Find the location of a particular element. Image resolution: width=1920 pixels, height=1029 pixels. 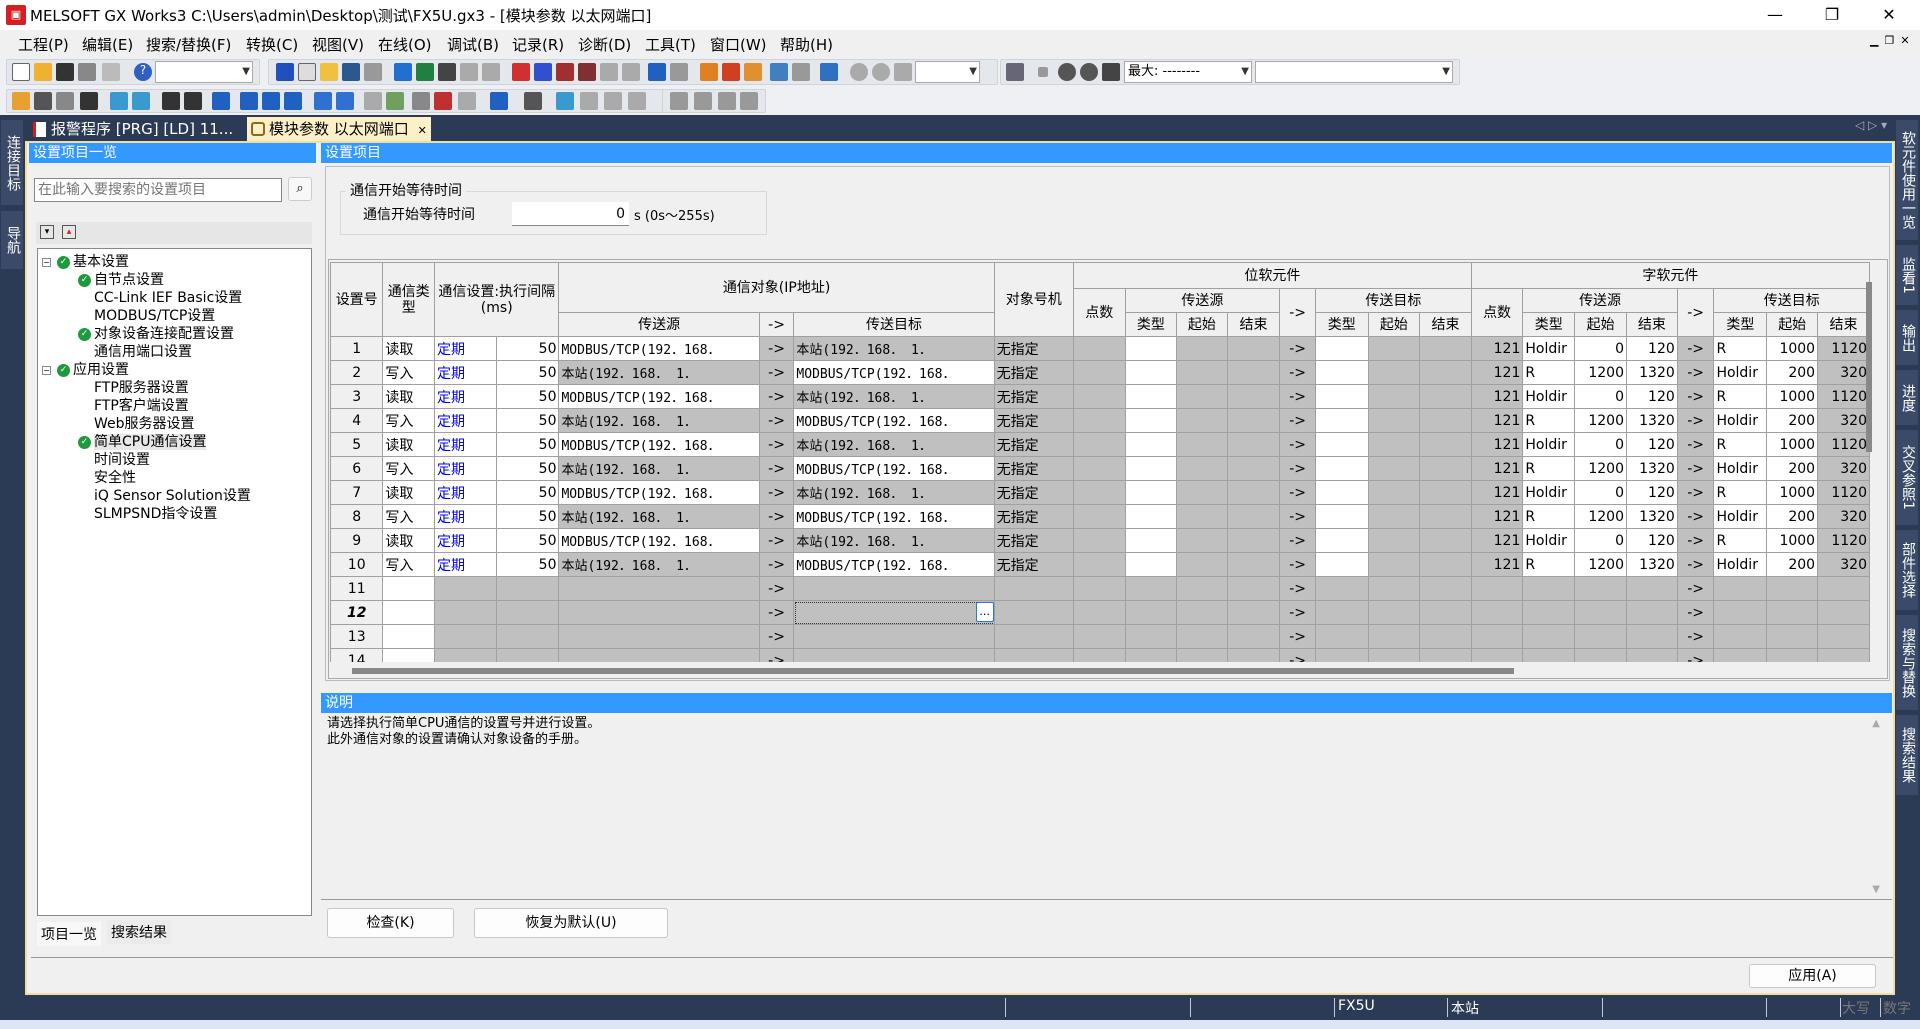

undo-icon is located at coordinates (351, 72).